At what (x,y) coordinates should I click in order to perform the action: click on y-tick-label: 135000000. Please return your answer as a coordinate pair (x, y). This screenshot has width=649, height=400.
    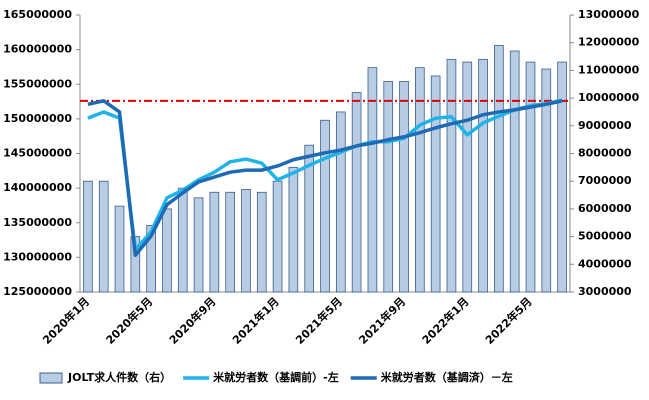
    Looking at the image, I should click on (37, 222).